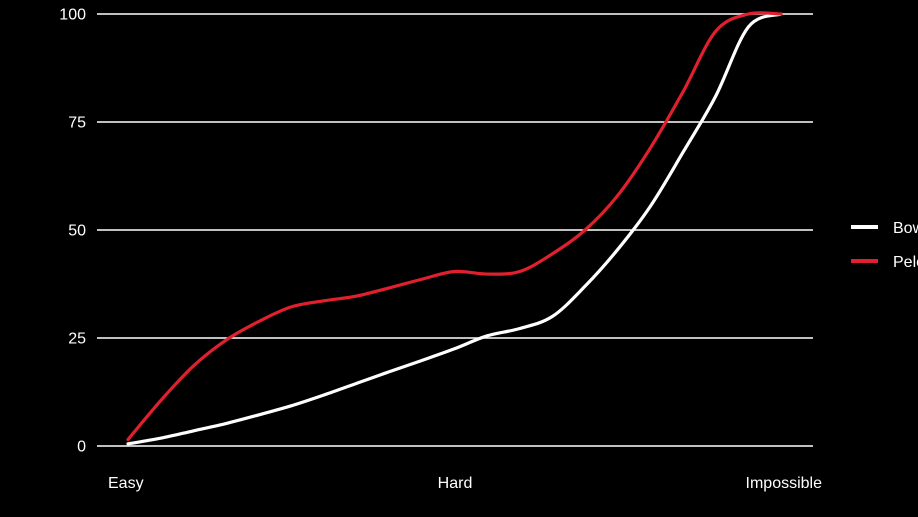 This screenshot has height=517, width=918. Describe the element at coordinates (784, 483) in the screenshot. I see `x-tick-label: Impossible` at that location.